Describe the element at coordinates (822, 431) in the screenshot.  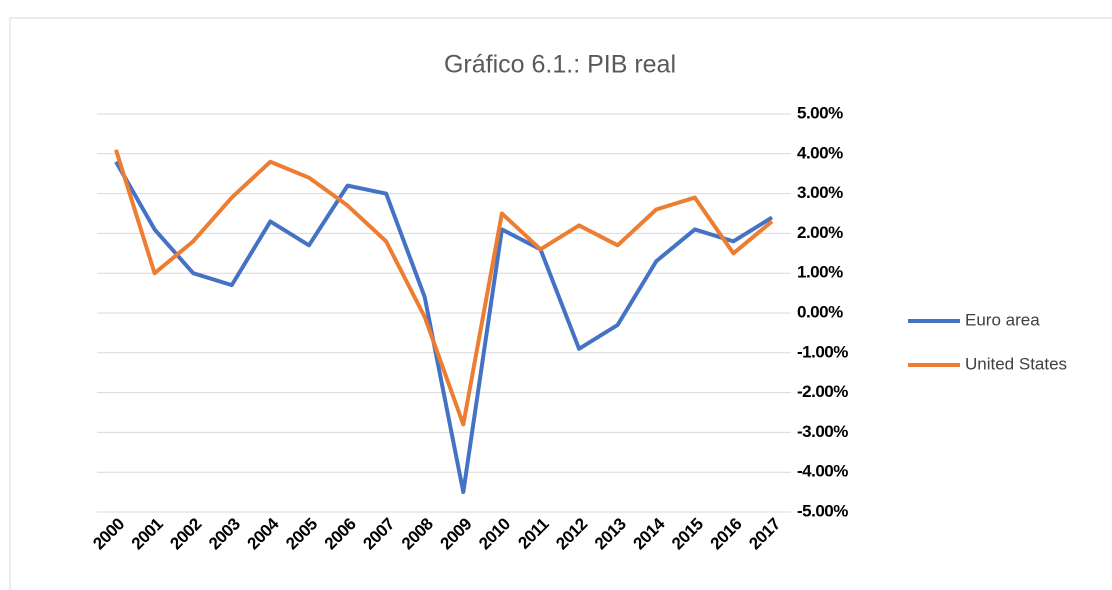
I see `y-tick-label: -3.00%` at that location.